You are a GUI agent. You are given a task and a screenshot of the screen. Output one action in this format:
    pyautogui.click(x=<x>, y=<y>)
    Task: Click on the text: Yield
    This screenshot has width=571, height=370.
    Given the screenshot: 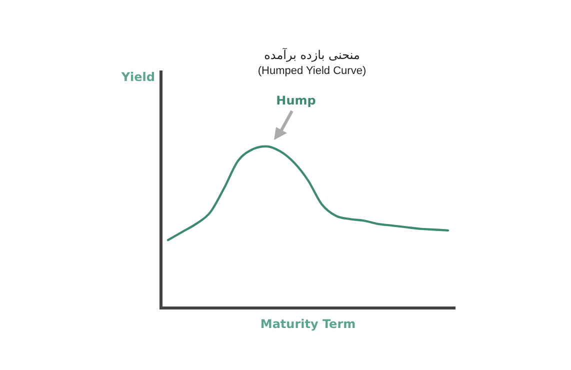 What is the action you would take?
    pyautogui.click(x=137, y=77)
    